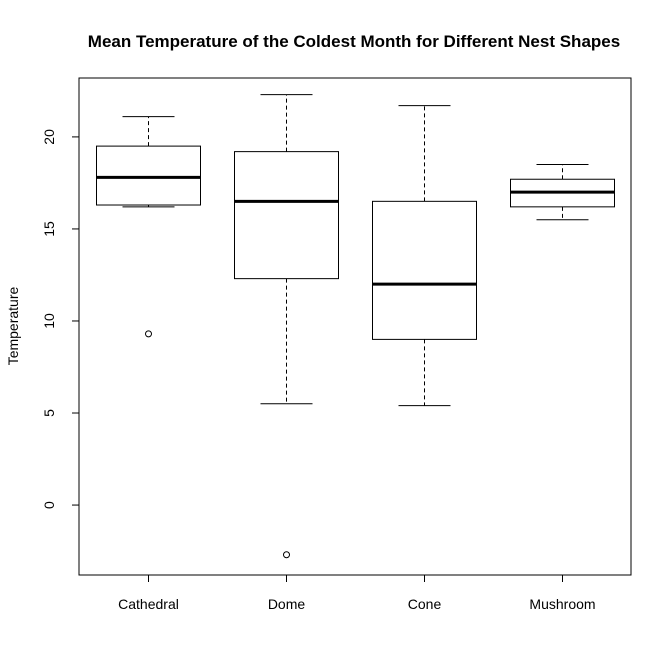  Describe the element at coordinates (357, 593) in the screenshot. I see `x-axis: Cathedral Dome Cone Mushroom` at that location.